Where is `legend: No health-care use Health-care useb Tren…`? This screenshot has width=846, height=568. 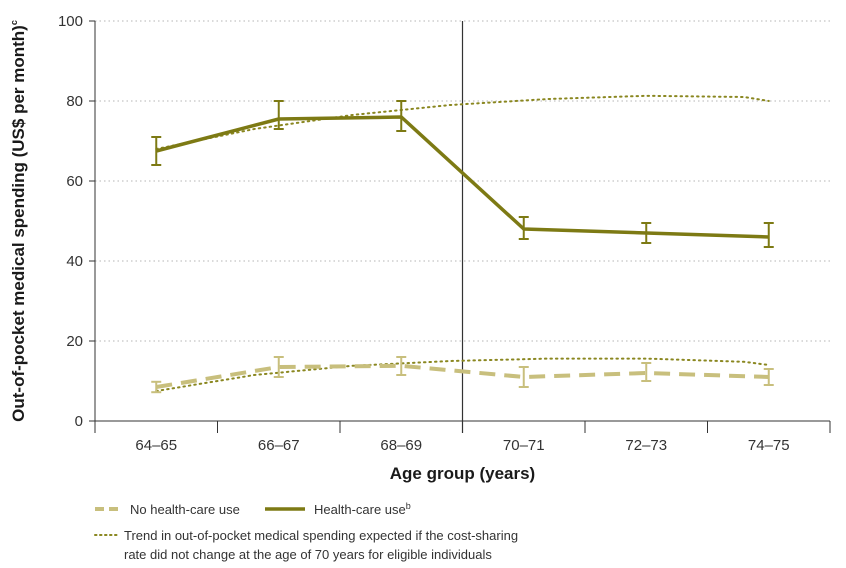 legend: No health-care use Health-care useb Tren… is located at coordinates (306, 531).